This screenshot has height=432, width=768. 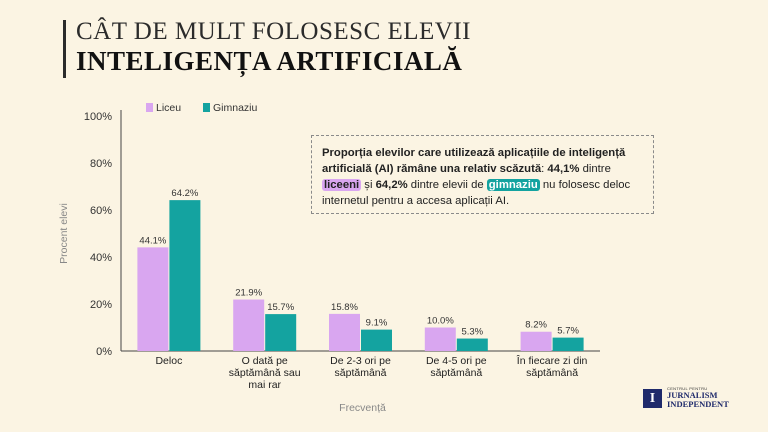 What do you see at coordinates (568, 331) in the screenshot?
I see `data-label: 5.7%` at bounding box center [568, 331].